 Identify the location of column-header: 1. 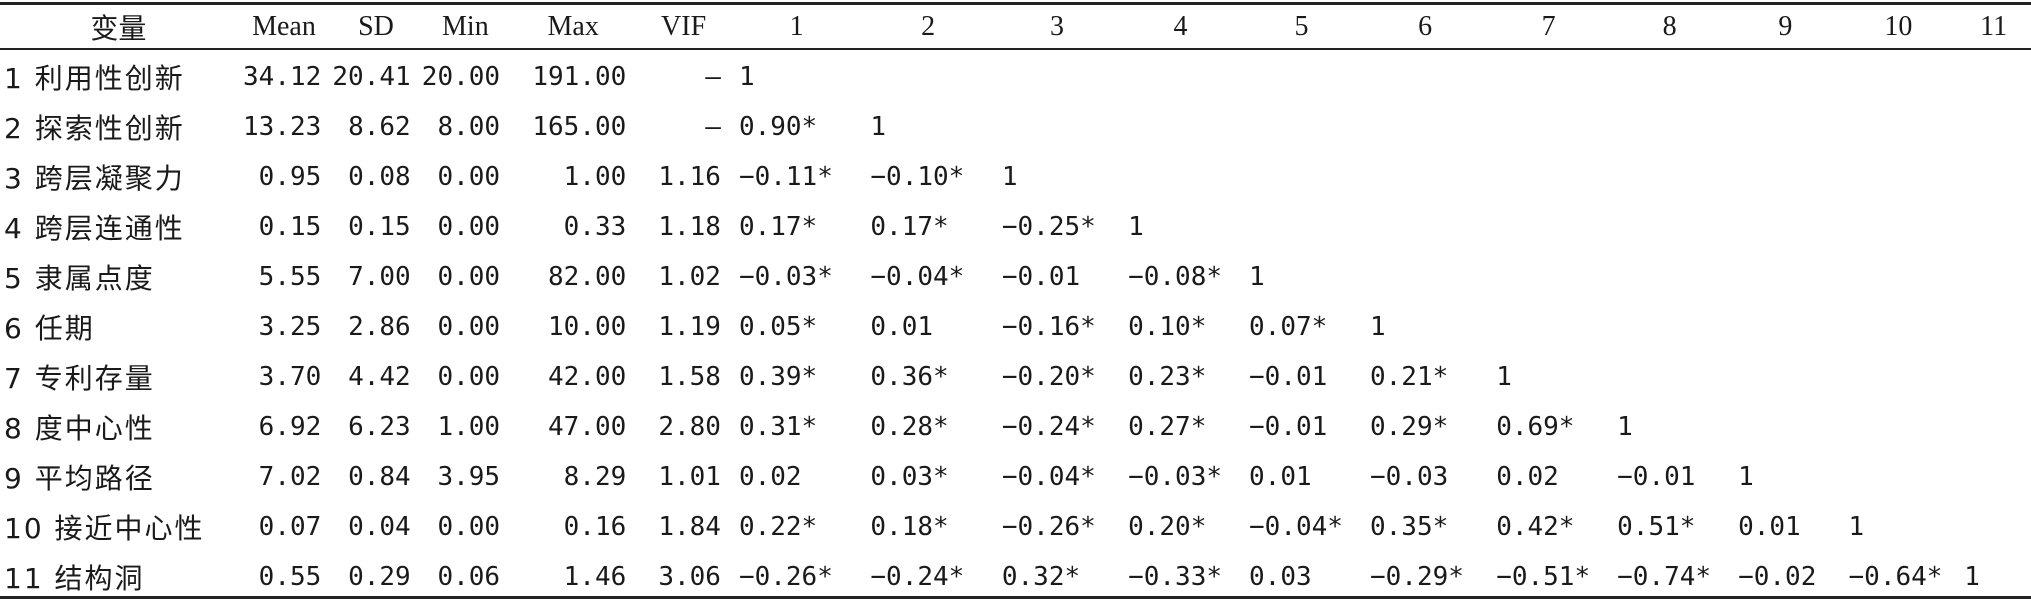
(796, 26).